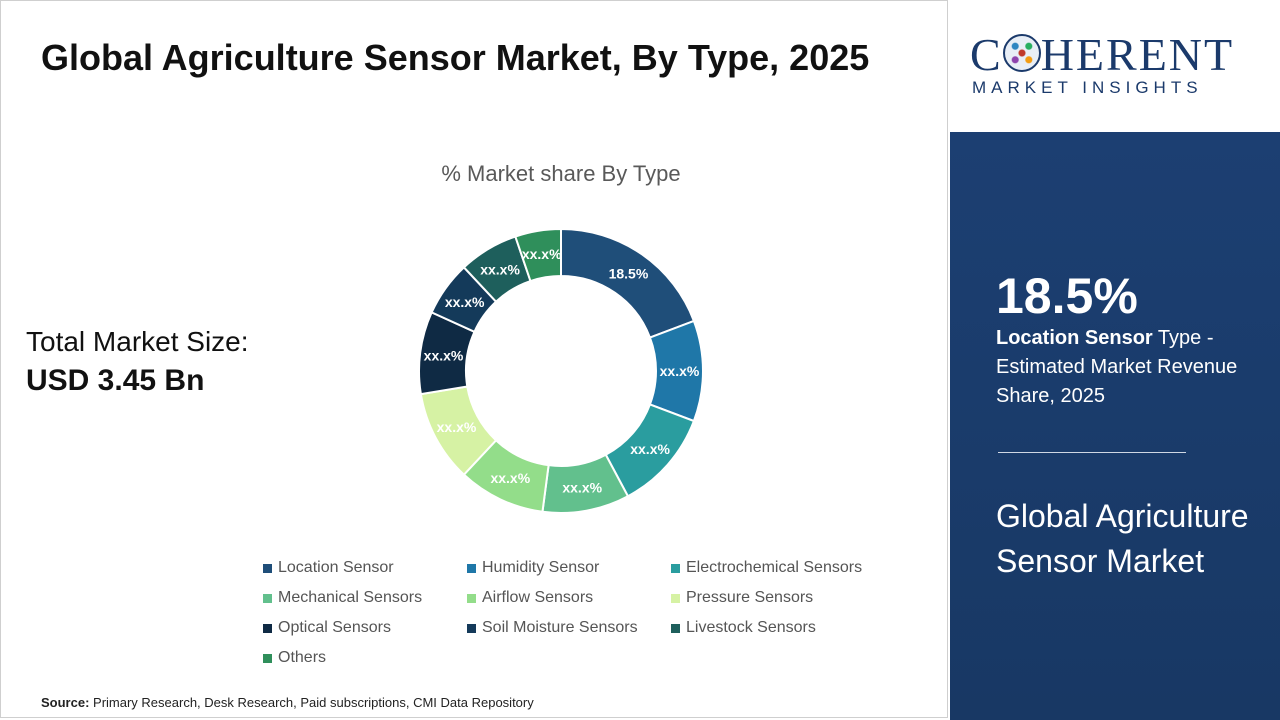  I want to click on legend-item: Soil Moisture Sensors, so click(569, 628).